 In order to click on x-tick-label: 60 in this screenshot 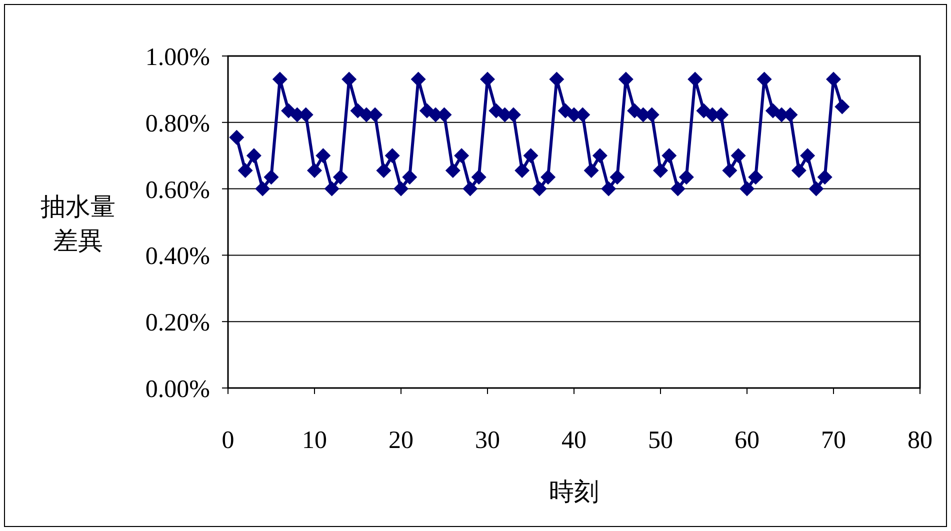, I will do `click(747, 440)`.